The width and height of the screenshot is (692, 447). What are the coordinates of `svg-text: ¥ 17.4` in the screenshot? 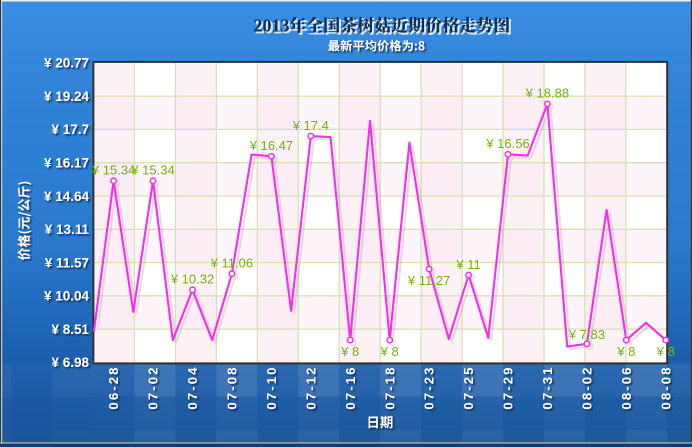 It's located at (310, 125).